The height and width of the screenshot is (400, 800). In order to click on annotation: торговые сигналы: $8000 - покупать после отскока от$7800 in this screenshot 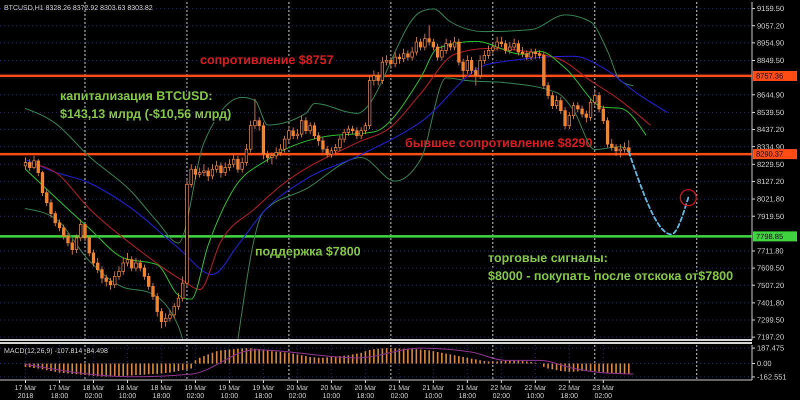, I will do `click(611, 267)`.